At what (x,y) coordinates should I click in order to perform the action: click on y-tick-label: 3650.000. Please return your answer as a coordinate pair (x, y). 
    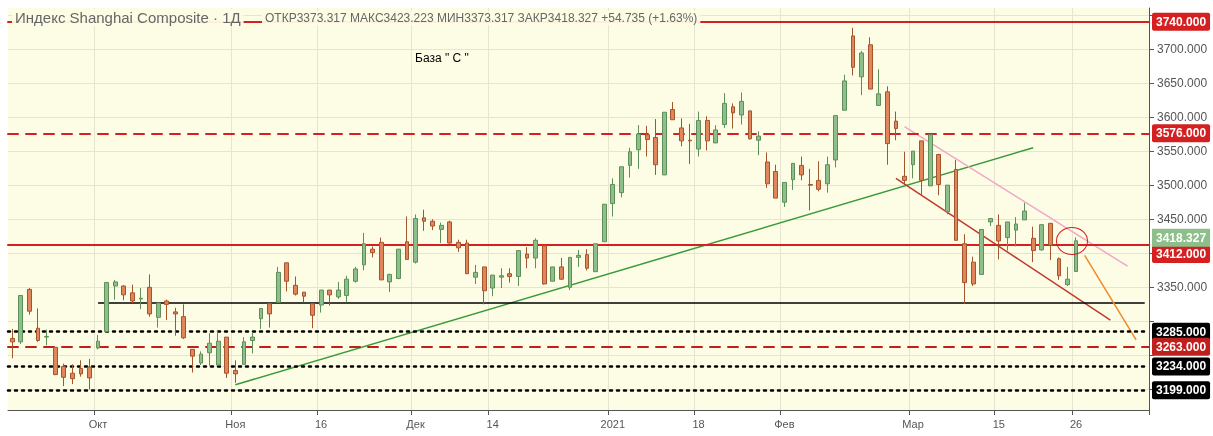
    Looking at the image, I should click on (1182, 82).